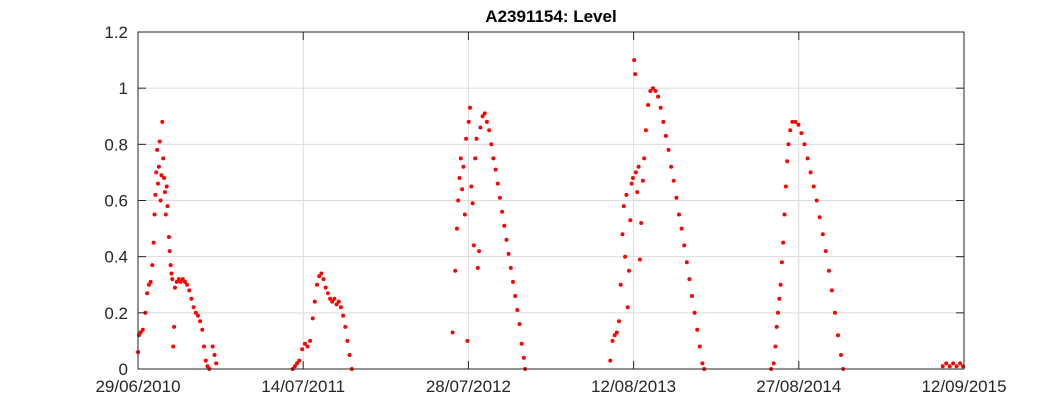 This screenshot has width=1063, height=413. I want to click on x-tick-label: 27/08/2014, so click(798, 386).